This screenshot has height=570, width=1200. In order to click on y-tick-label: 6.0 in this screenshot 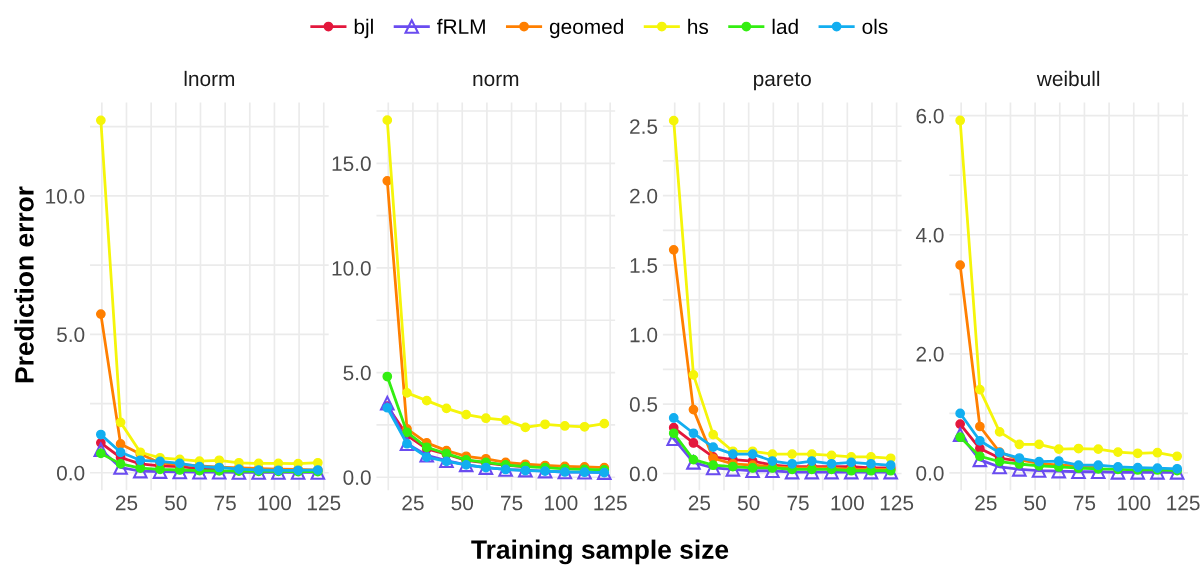, I will do `click(930, 116)`.